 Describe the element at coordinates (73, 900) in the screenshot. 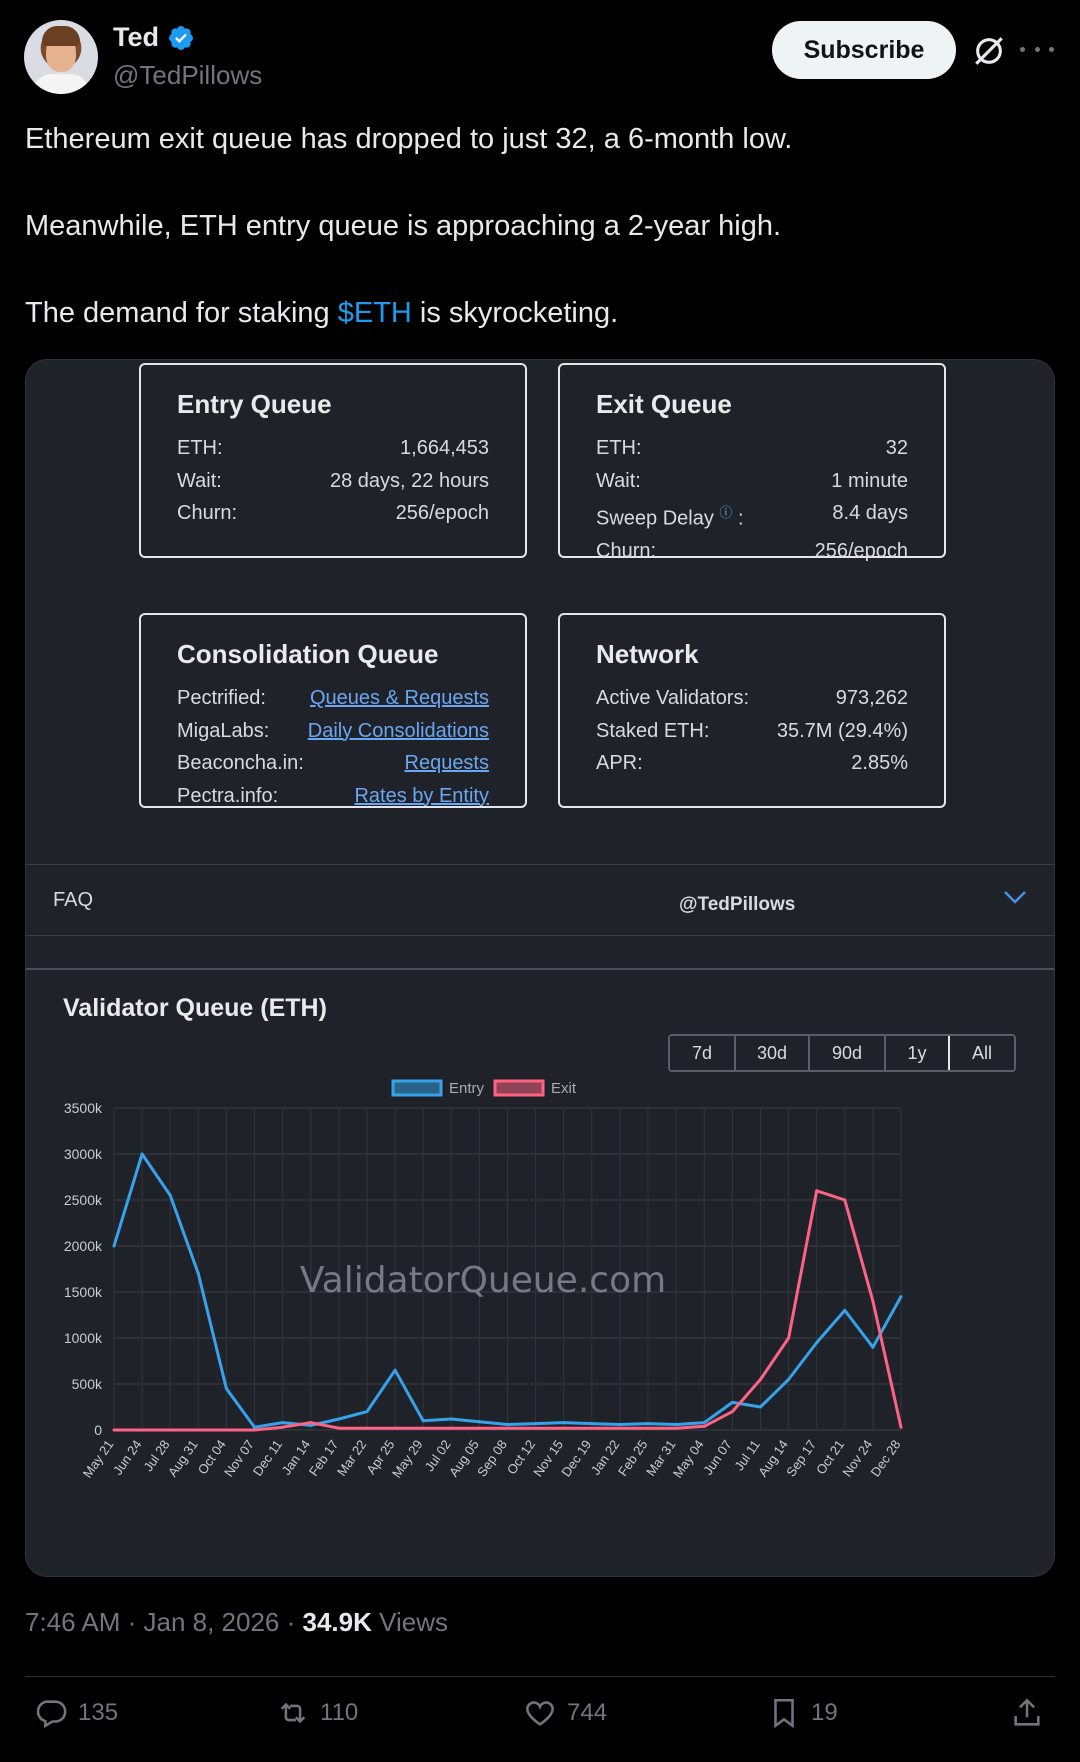

I see `faq-label: FAQ` at that location.